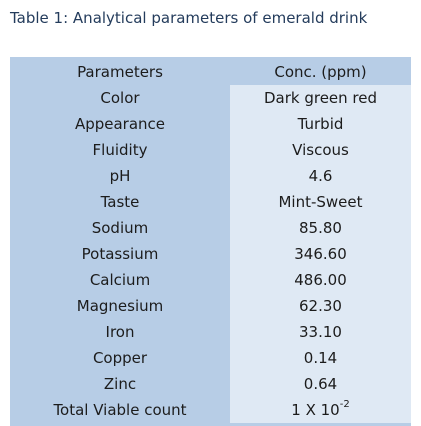 This screenshot has height=426, width=421. I want to click on parameter-name: Iron, so click(120, 332).